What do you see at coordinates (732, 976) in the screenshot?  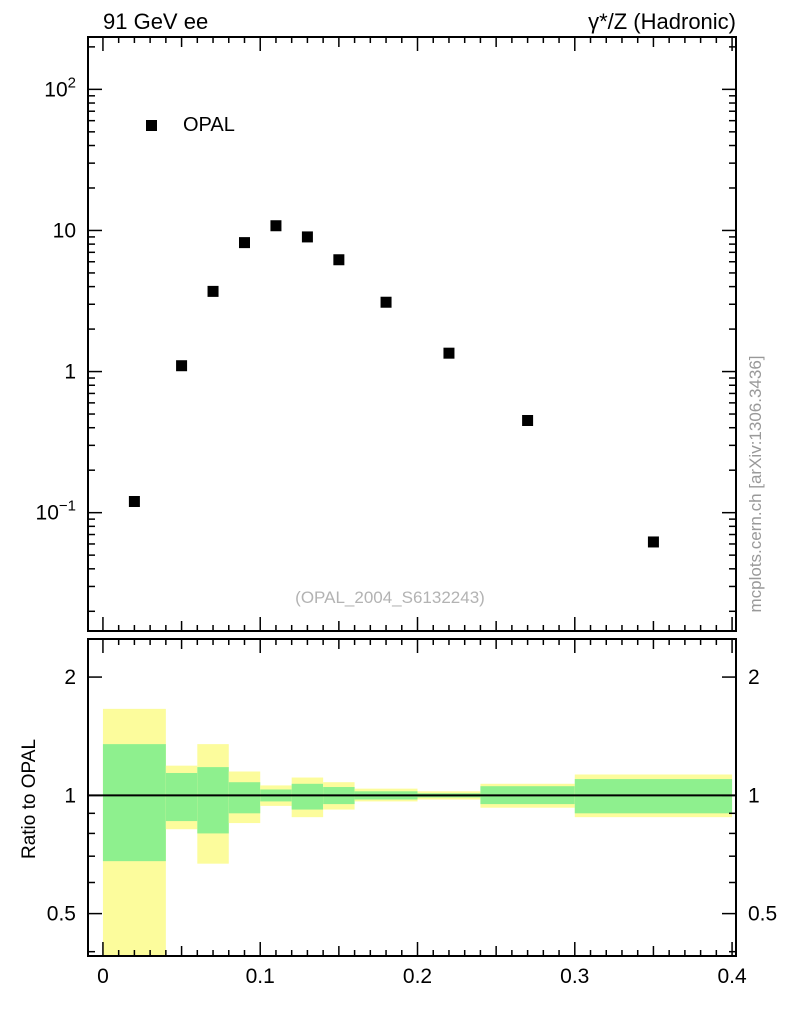 I see `x-tick-label: 0.4` at bounding box center [732, 976].